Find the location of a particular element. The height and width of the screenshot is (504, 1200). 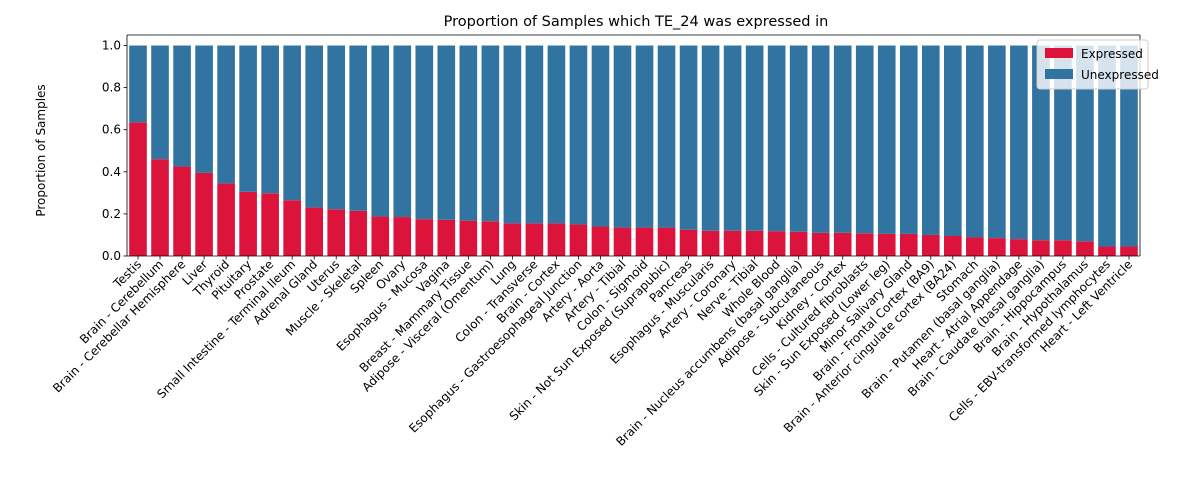

legend: Expressed Unexpressed is located at coordinates (1097, 64).